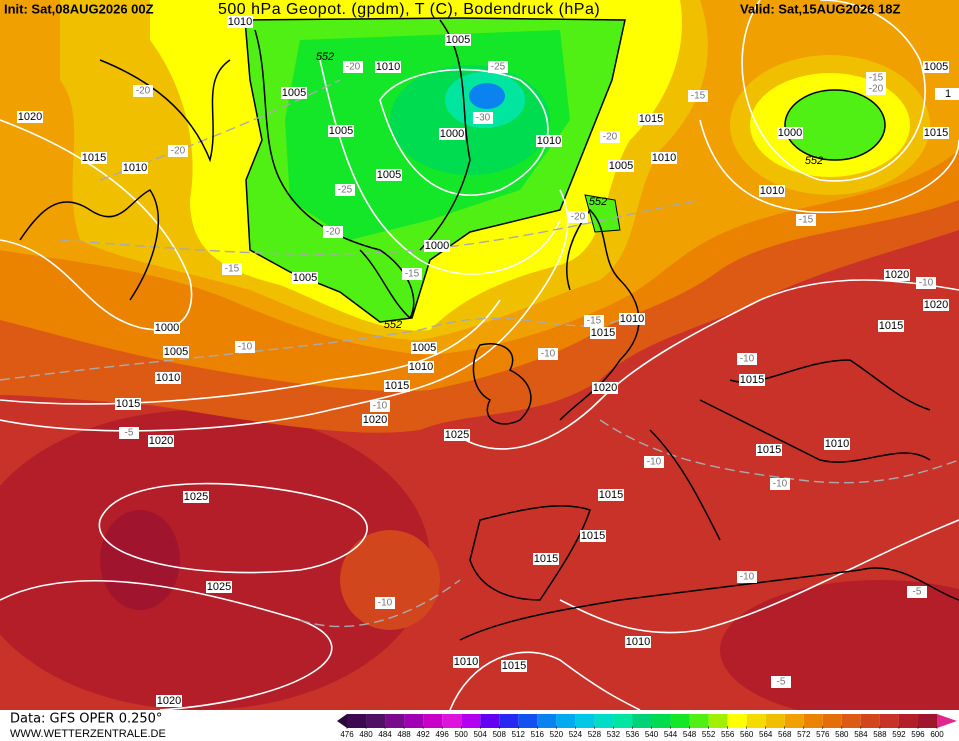  What do you see at coordinates (823, 734) in the screenshot?
I see `colorbar-tick-label: 576` at bounding box center [823, 734].